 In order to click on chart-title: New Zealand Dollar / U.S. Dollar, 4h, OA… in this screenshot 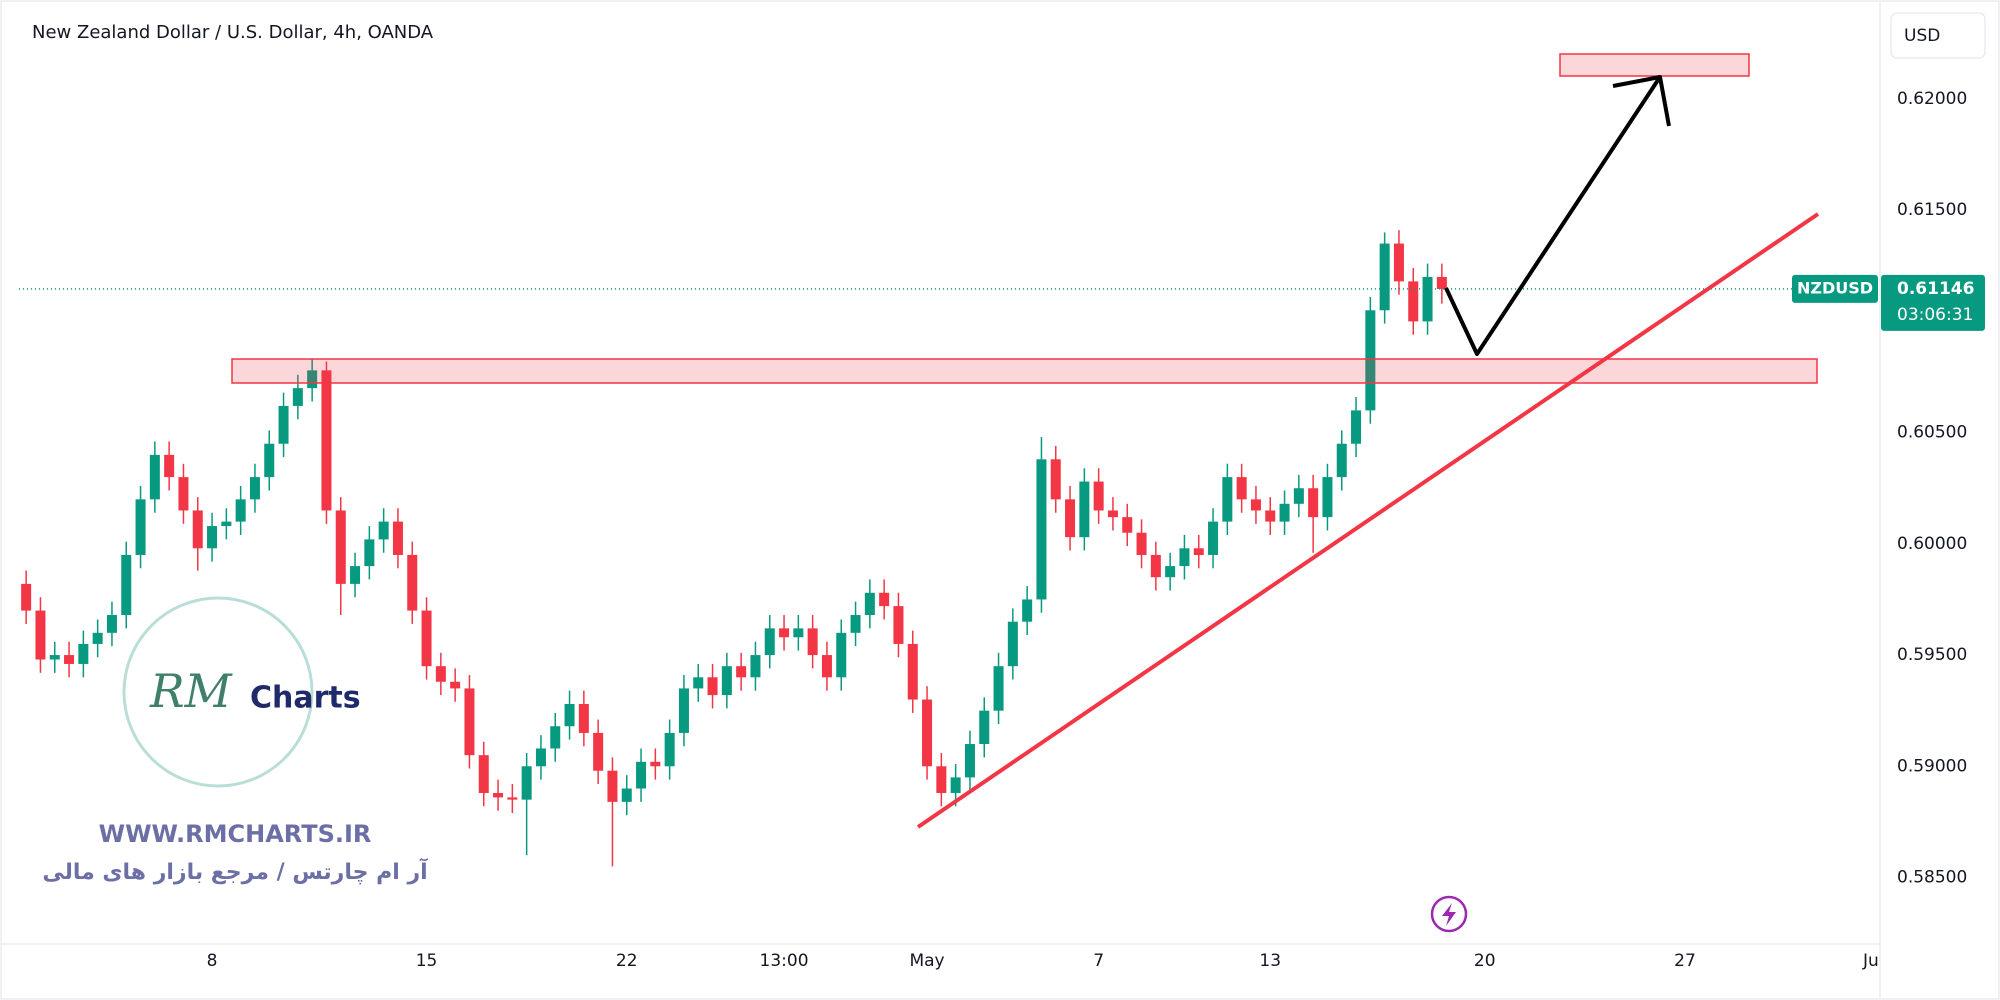, I will do `click(233, 32)`.